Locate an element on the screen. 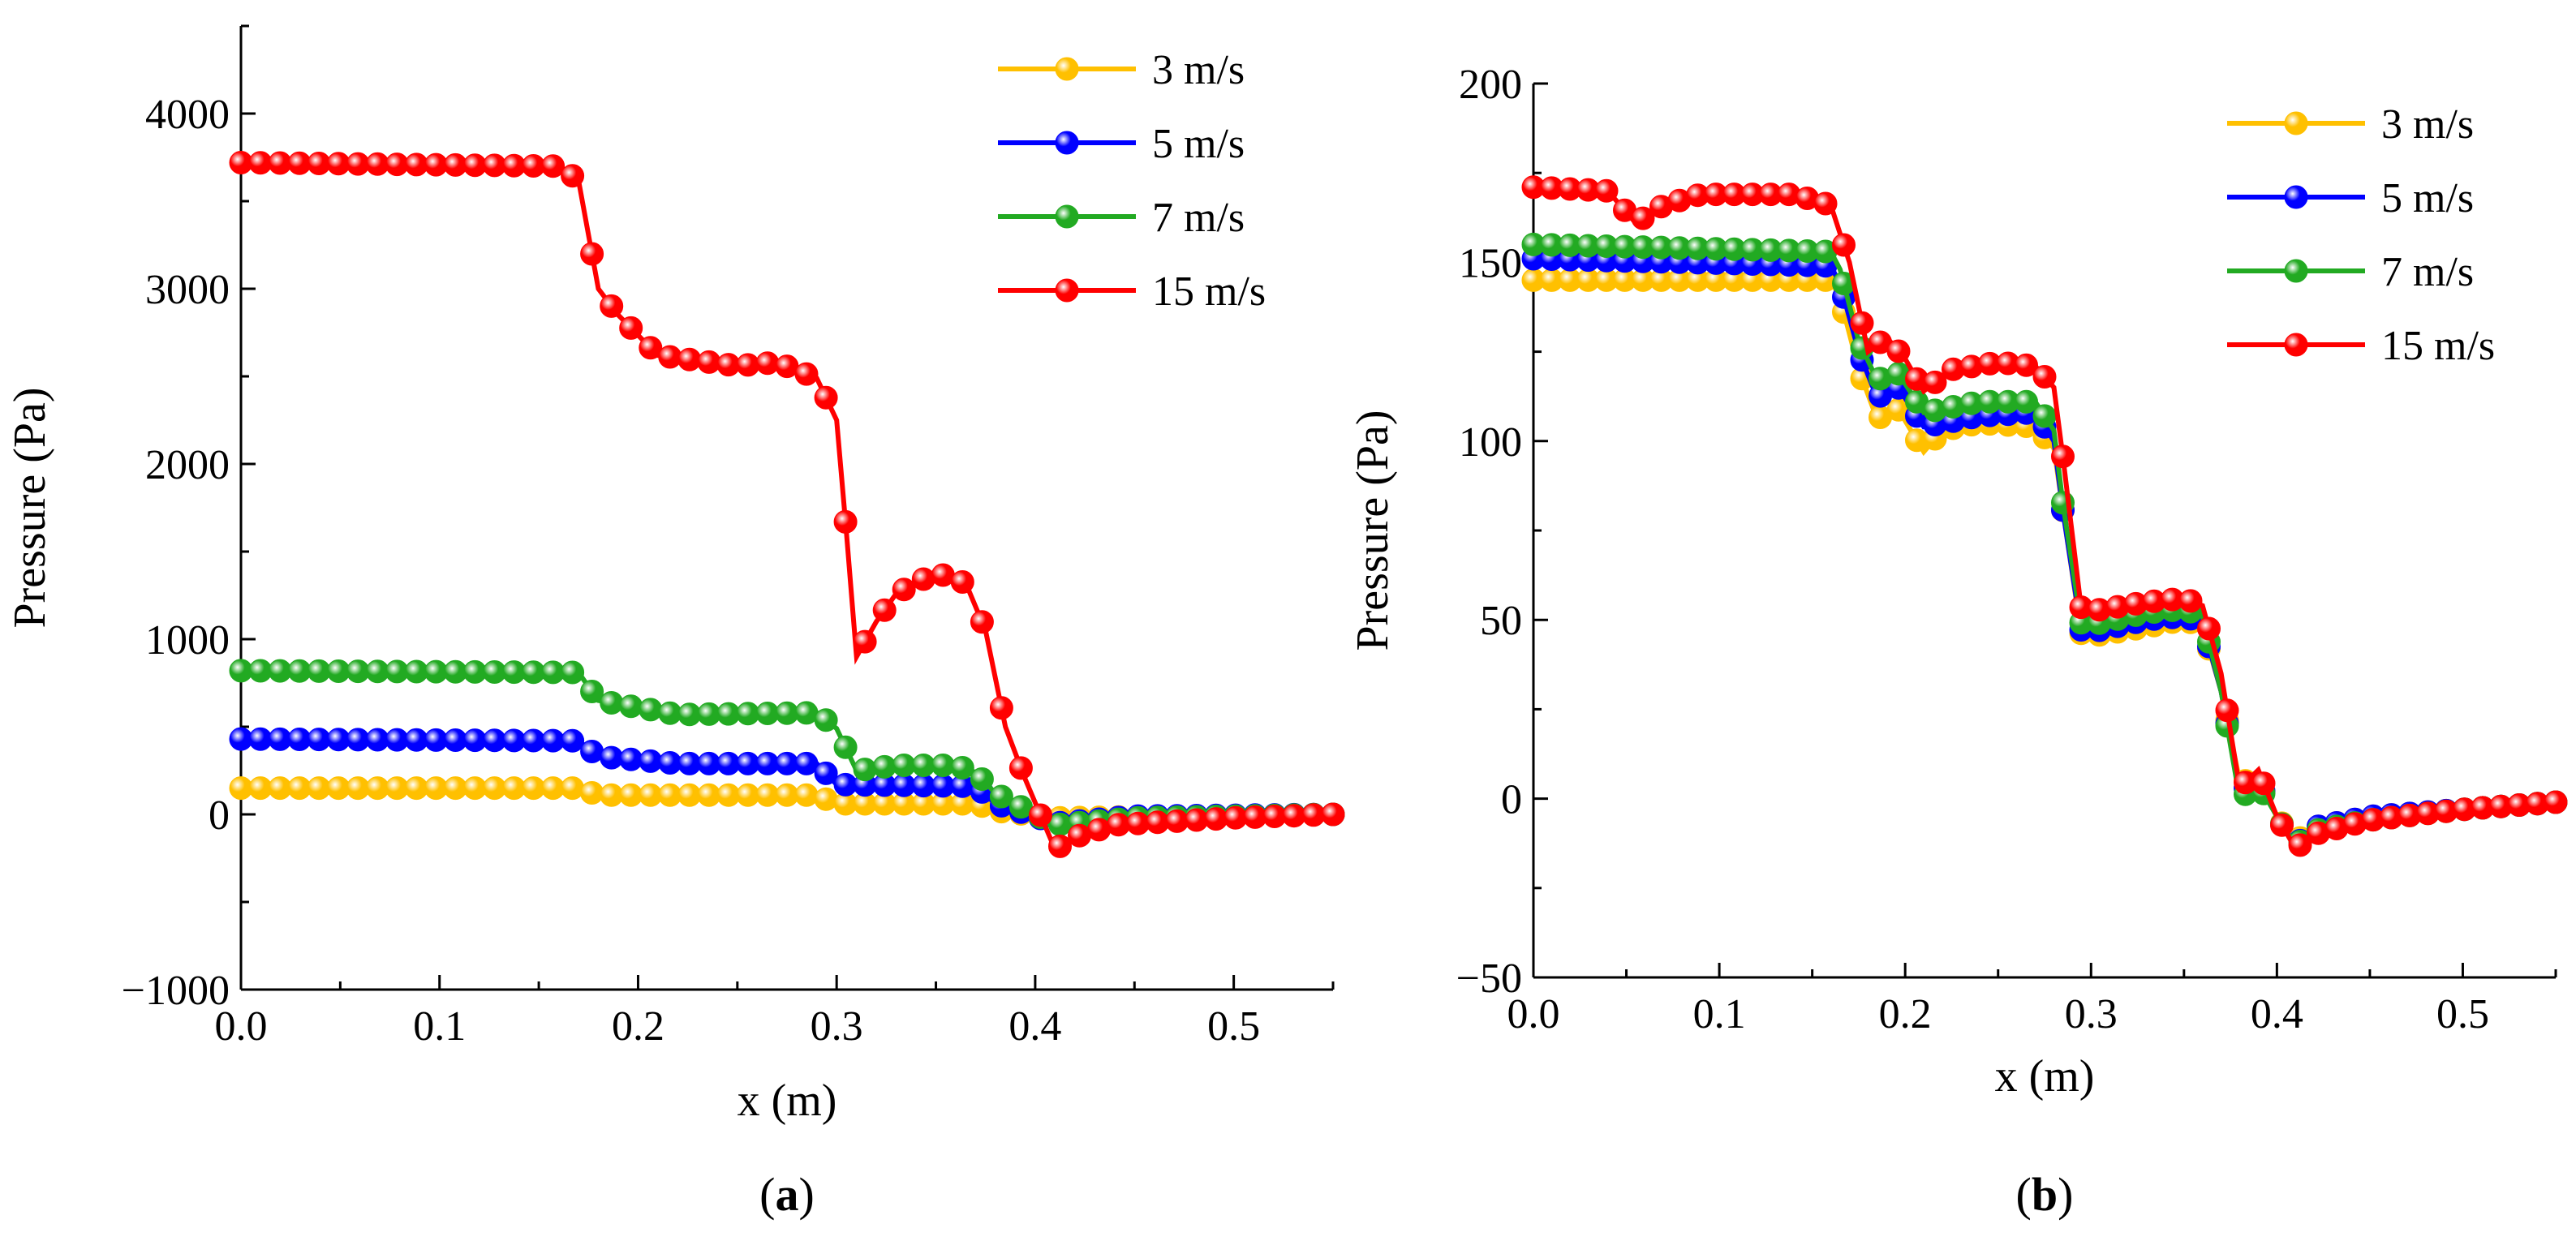 The width and height of the screenshot is (2576, 1254). y-tick-label: 100 is located at coordinates (1490, 442).